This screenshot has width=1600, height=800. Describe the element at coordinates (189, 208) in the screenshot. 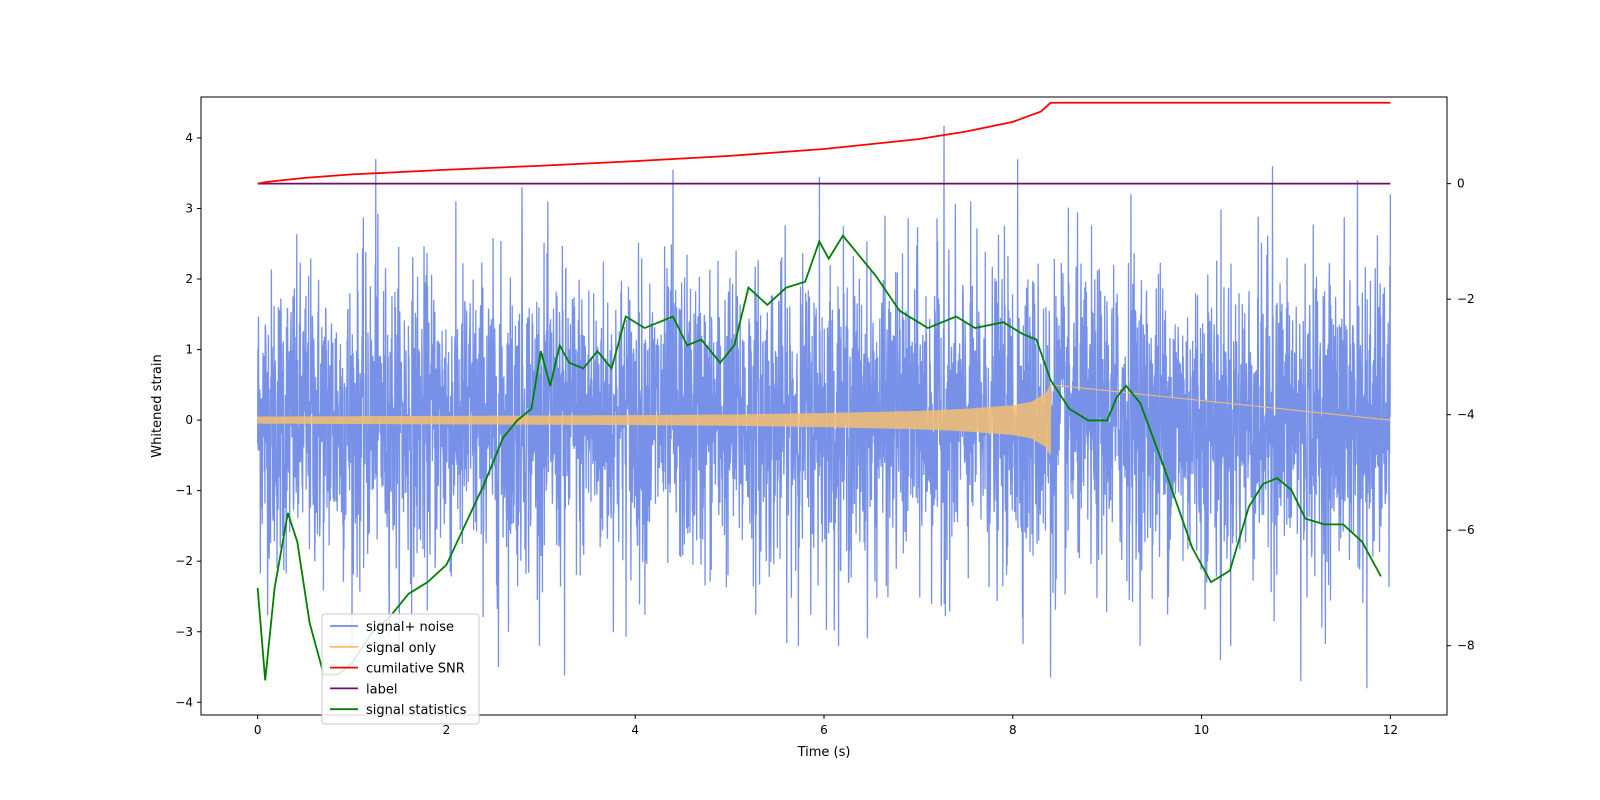

I see `y-tick-label: 3` at that location.